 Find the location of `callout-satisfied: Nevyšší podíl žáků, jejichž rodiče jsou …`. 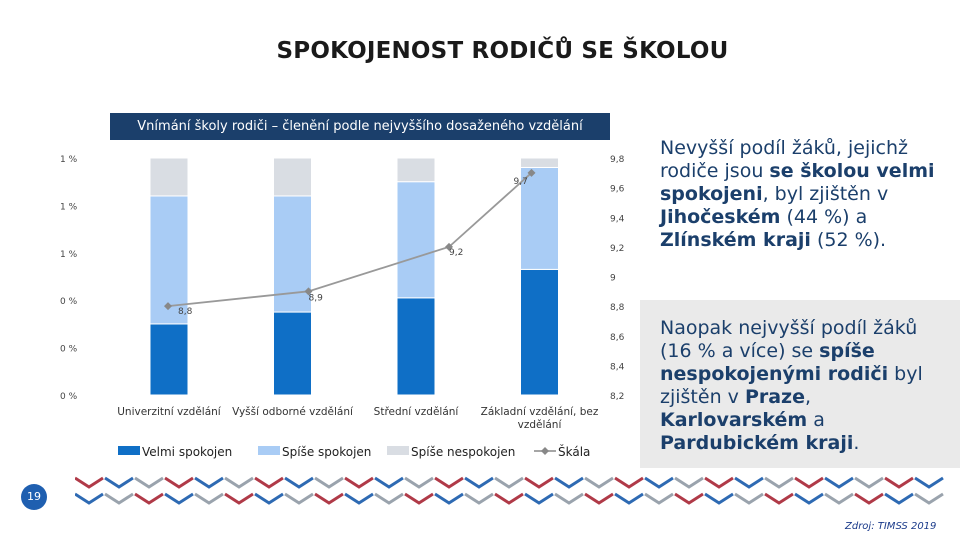

callout-satisfied: Nevyšší podíl žáků, jejichž rodiče jsou … is located at coordinates (800, 210).